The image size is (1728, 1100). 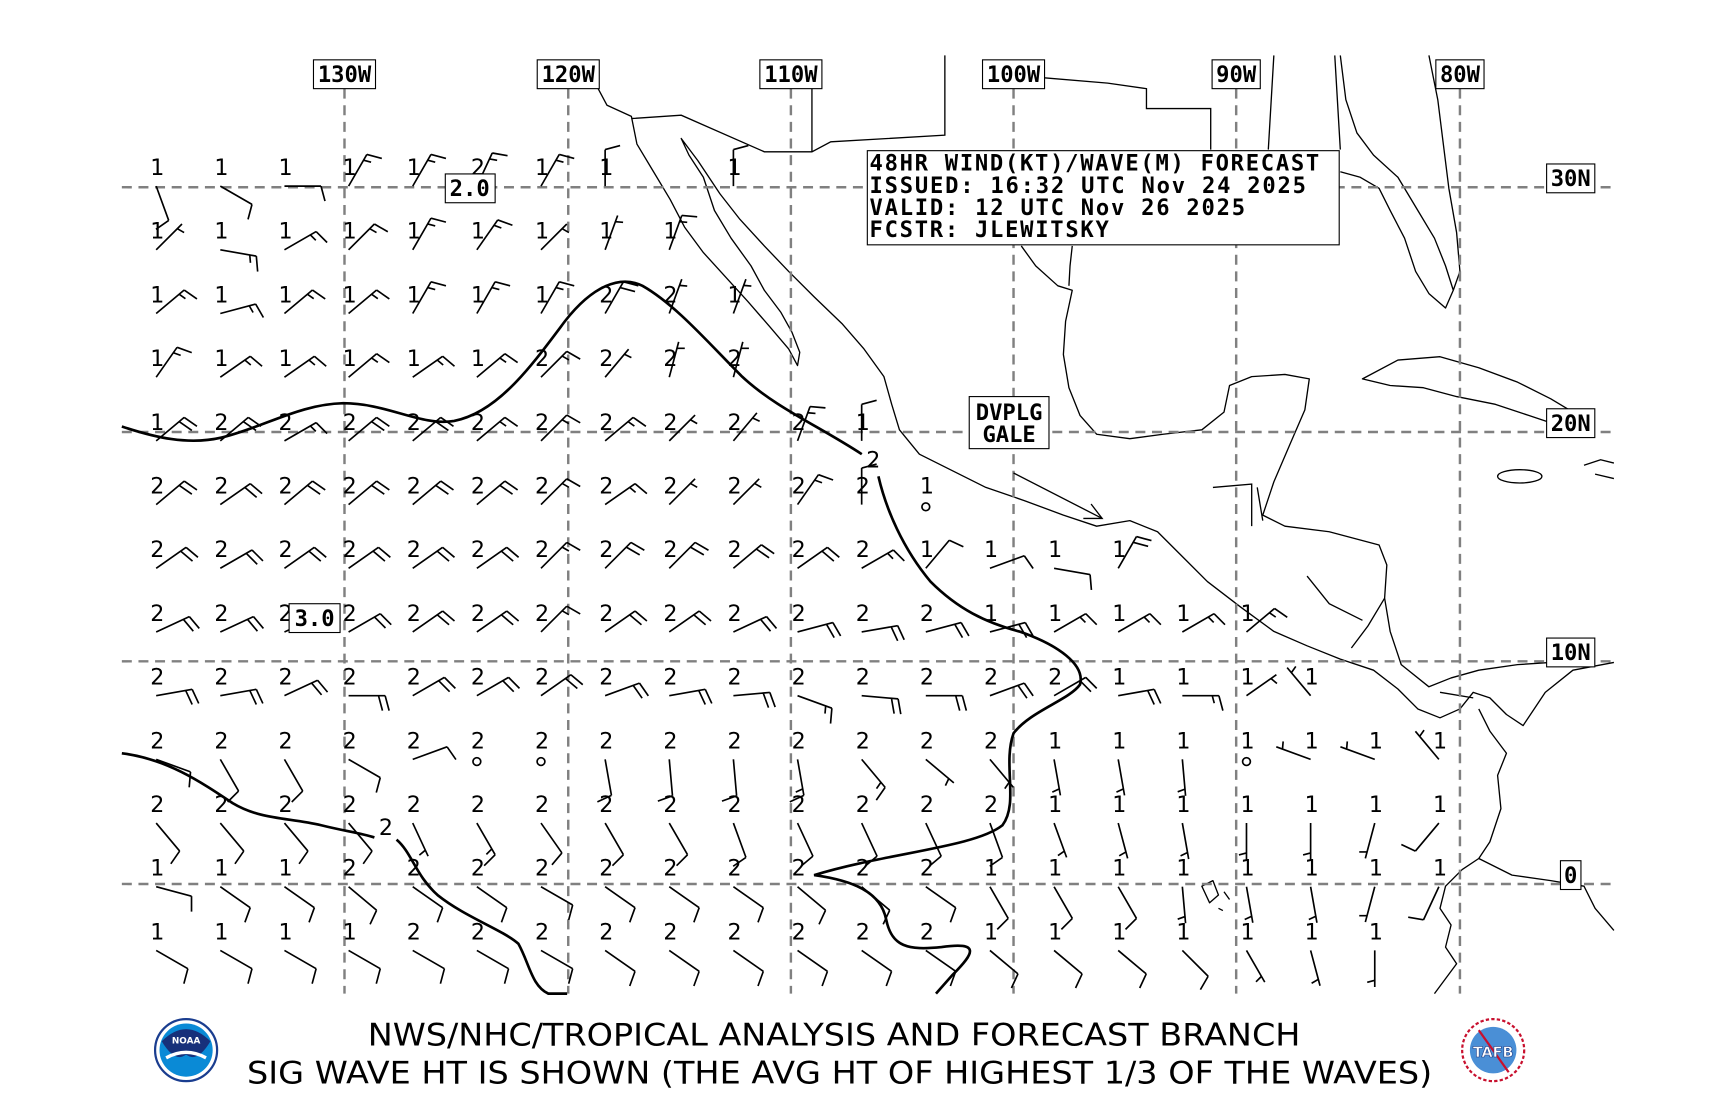 I want to click on tafb-logo: TAFB, so click(x=1493, y=1050).